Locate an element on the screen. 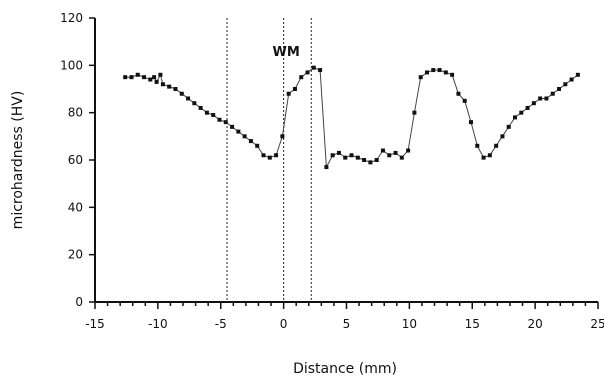  y-tick-label: 40 is located at coordinates (75, 207).